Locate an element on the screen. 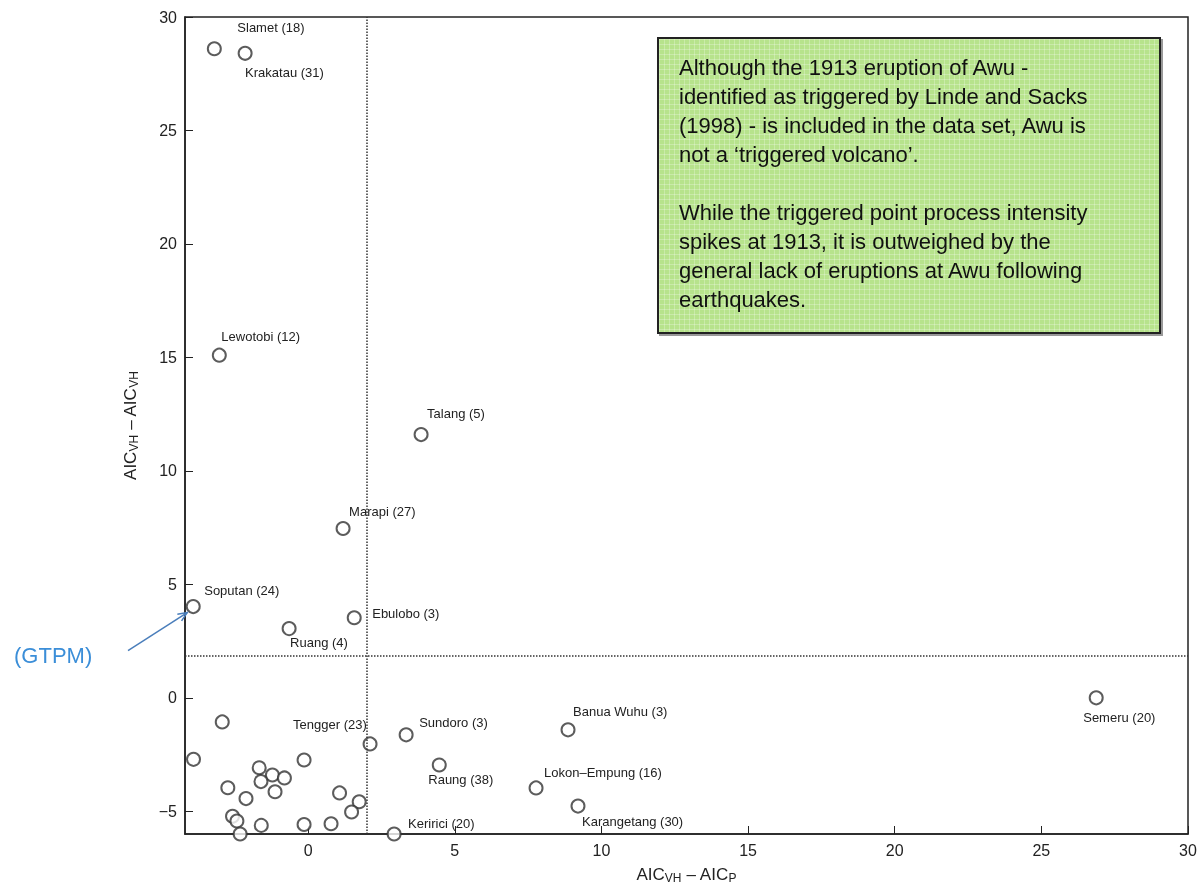 This screenshot has height=893, width=1200. annotation: Sundoro (3) is located at coordinates (453, 723).